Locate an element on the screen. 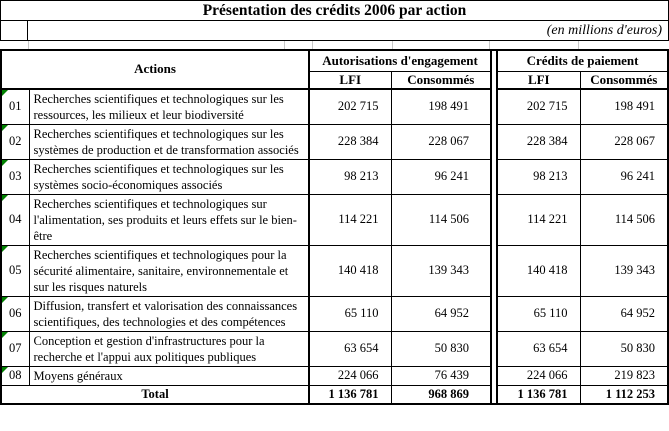 This screenshot has height=431, width=669. units-note: (en millions d'euros) is located at coordinates (348, 31).